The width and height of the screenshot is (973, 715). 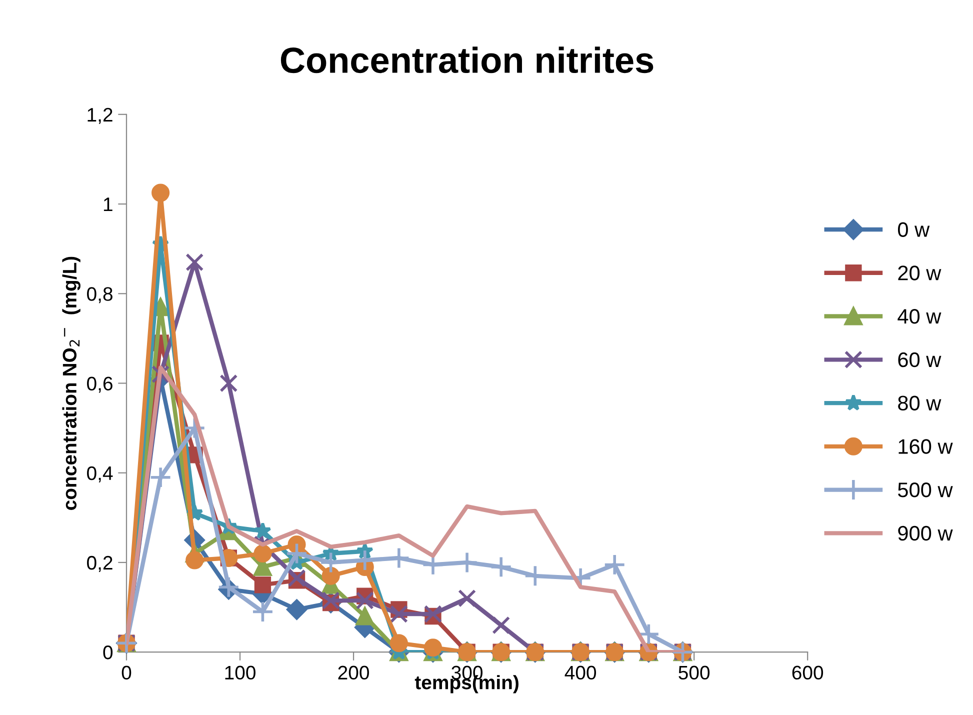 I want to click on legend-label: 500 w, so click(x=925, y=490).